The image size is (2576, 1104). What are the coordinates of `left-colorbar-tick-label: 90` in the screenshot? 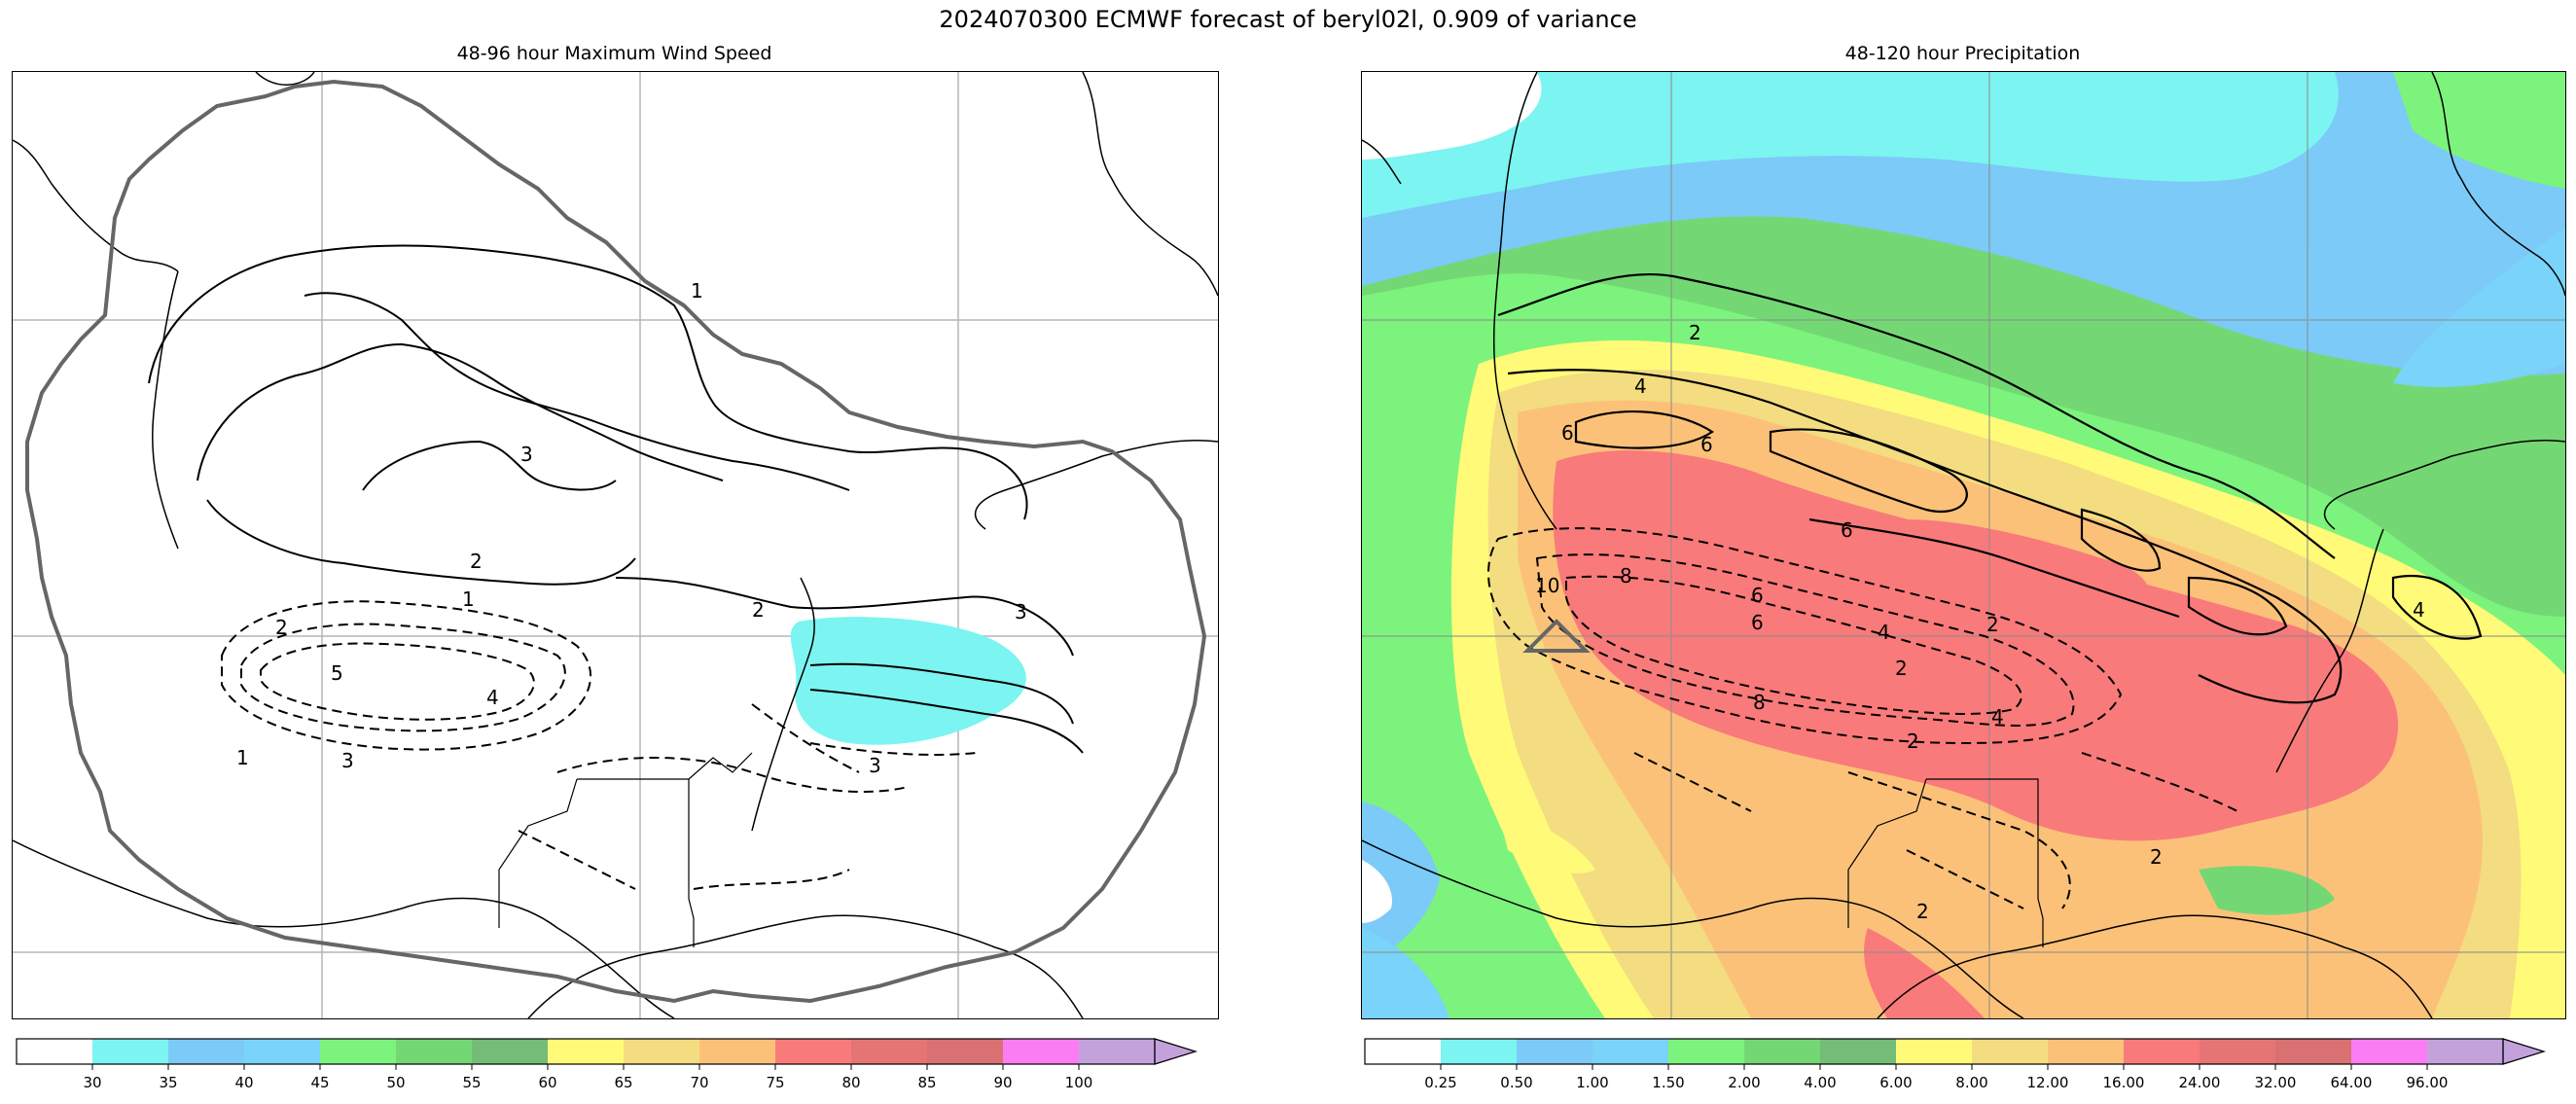 It's located at (1002, 1082).